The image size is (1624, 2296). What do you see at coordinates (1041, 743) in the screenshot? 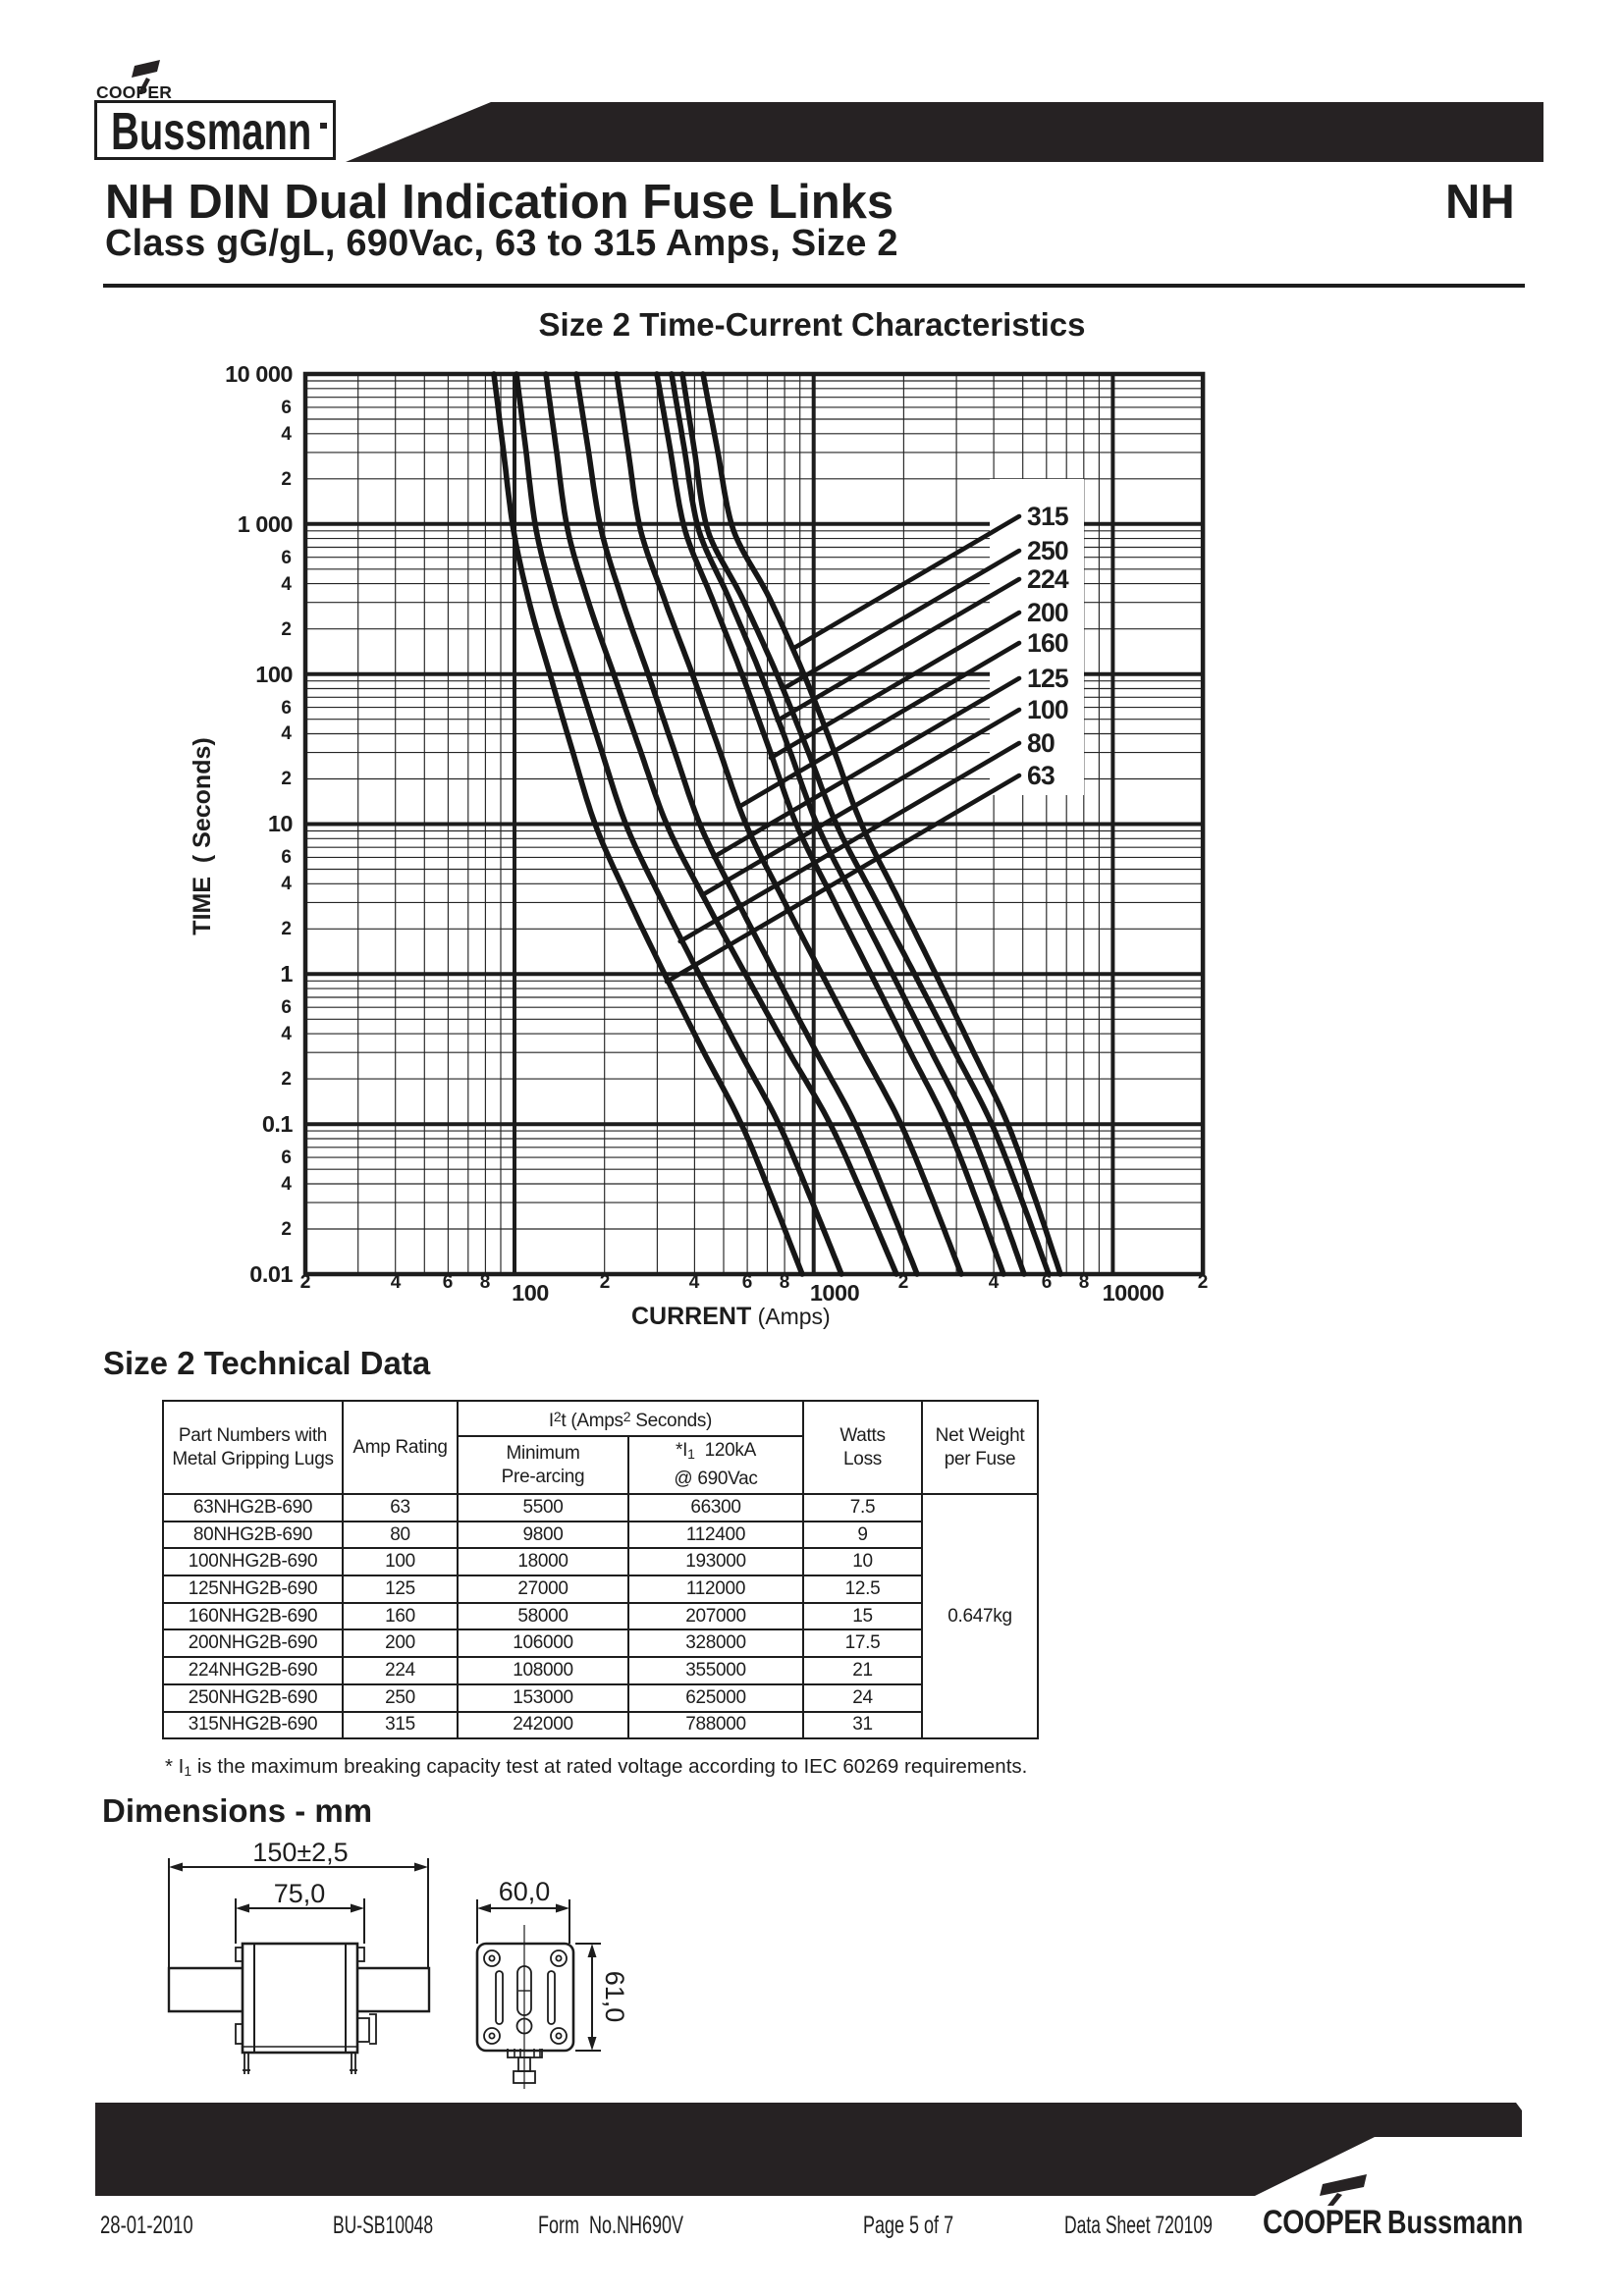
I see `svg-text: 80` at bounding box center [1041, 743].